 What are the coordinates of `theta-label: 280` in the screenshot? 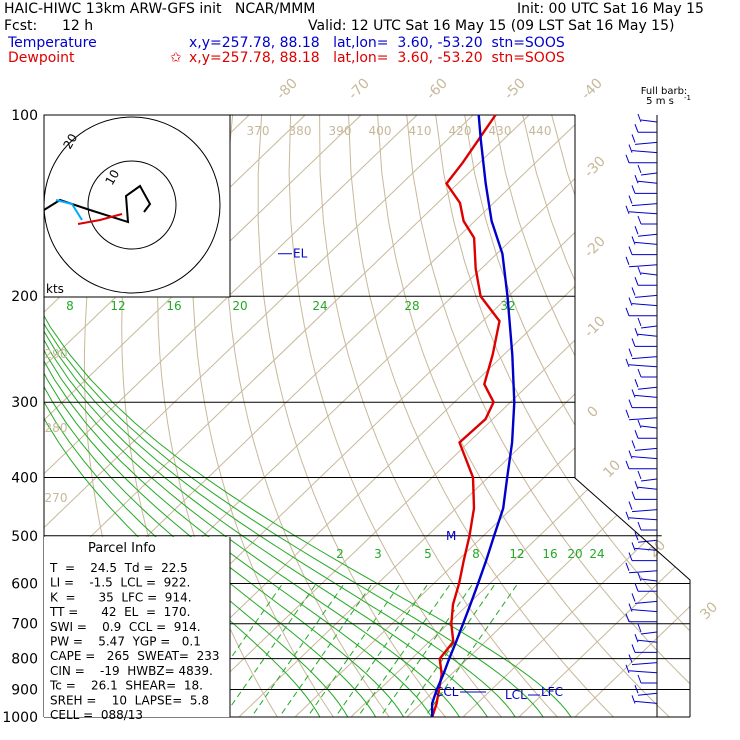 It's located at (56, 428).